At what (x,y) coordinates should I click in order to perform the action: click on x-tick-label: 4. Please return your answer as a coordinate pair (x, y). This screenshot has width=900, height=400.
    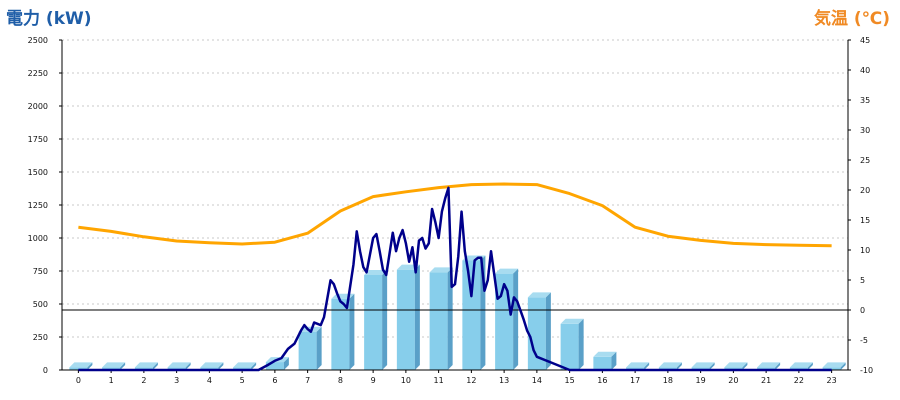
    Looking at the image, I should click on (209, 380).